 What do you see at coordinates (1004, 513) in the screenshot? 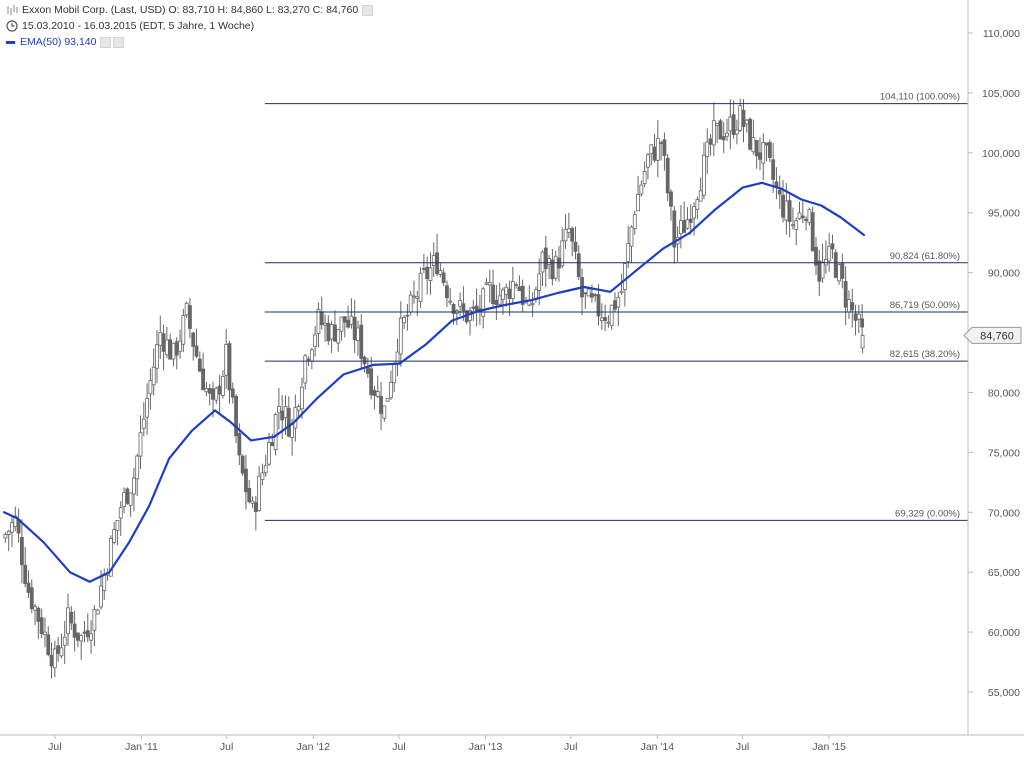
I see `y-tick-label: 70,000` at bounding box center [1004, 513].